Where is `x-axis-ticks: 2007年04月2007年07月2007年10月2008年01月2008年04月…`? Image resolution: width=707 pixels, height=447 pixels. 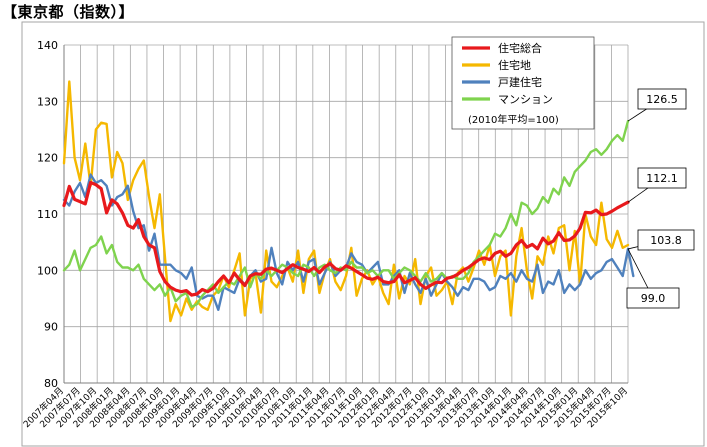 x-axis-ticks: 2007年04月2007年07月2007年10月2008年01月2008年04月… is located at coordinates (326, 408).